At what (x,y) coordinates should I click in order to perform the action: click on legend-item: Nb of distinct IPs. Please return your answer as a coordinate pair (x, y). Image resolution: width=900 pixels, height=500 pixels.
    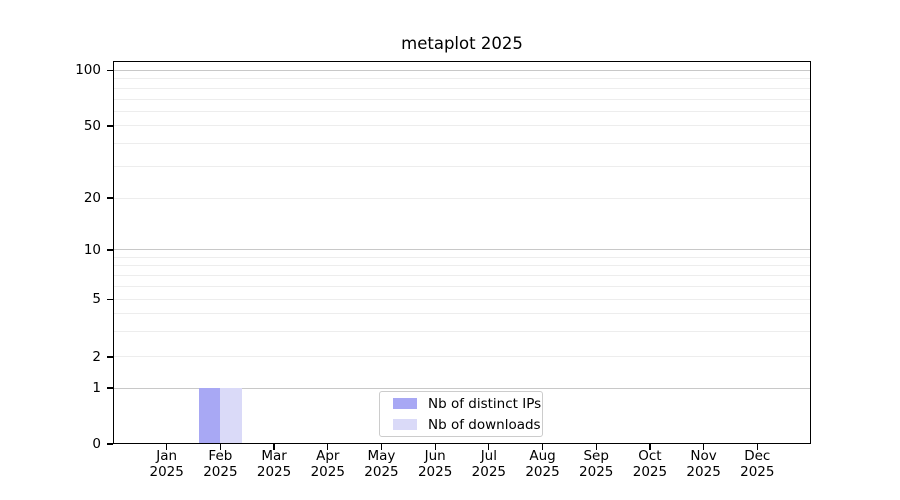
    Looking at the image, I should click on (467, 403).